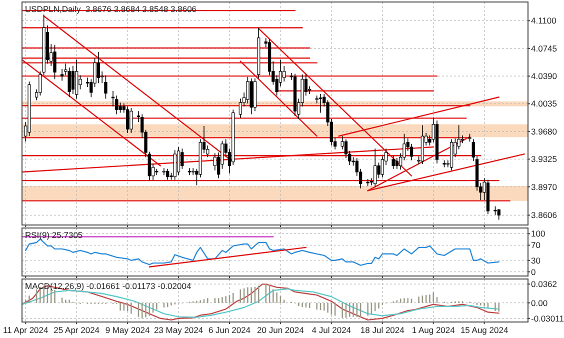 The width and height of the screenshot is (564, 338). Describe the element at coordinates (544, 131) in the screenshot. I see `y-tick-label: 3.9680` at that location.